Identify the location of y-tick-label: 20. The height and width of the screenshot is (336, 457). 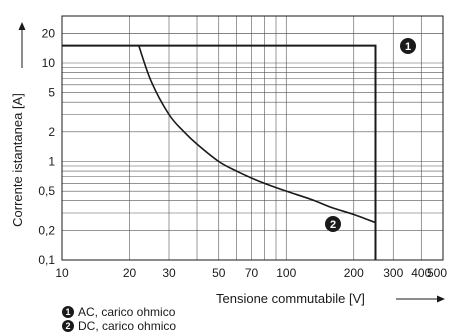
(49, 33).